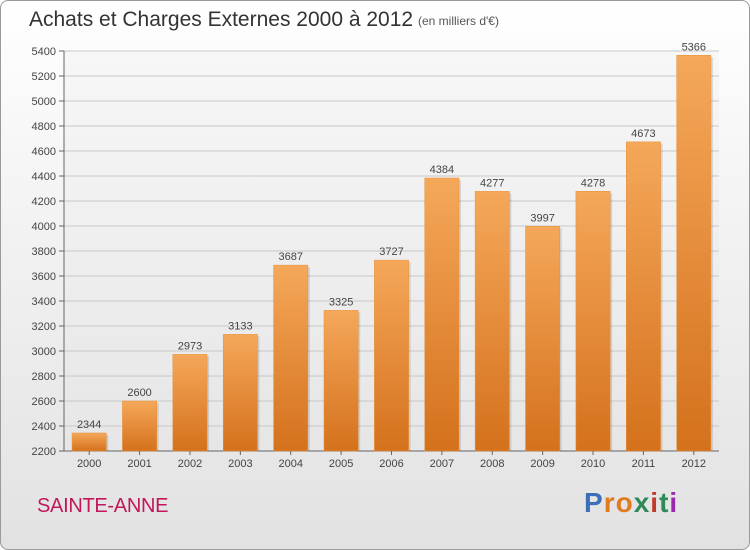 The width and height of the screenshot is (750, 550). What do you see at coordinates (44, 102) in the screenshot?
I see `y-tick-label: 5000` at bounding box center [44, 102].